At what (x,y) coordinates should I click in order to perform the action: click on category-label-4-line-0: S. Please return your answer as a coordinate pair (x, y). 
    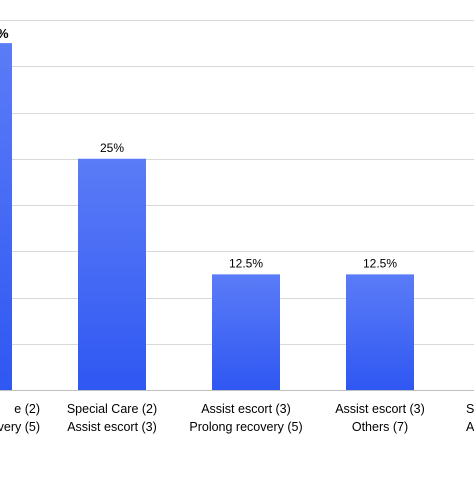
    Looking at the image, I should click on (470, 409).